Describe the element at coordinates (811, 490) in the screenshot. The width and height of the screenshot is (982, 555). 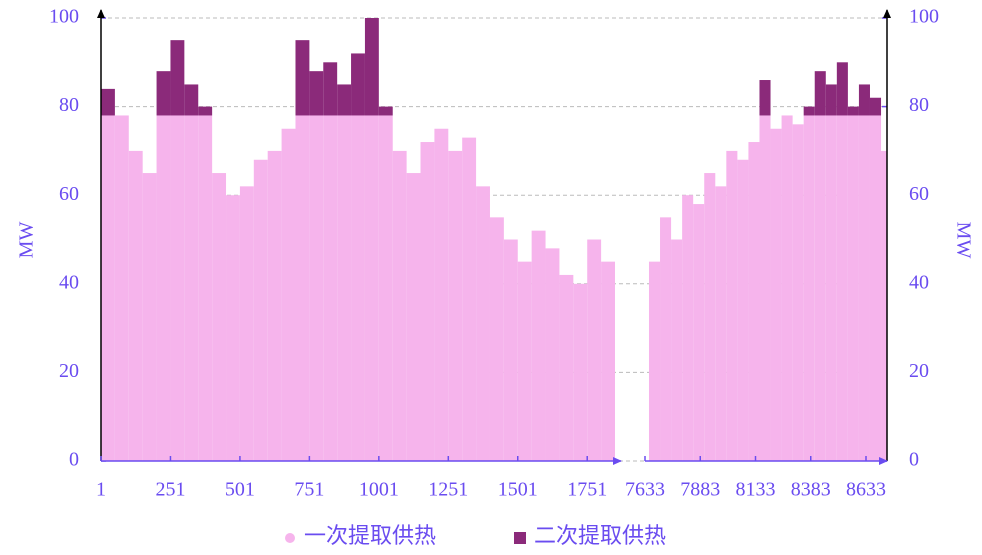
I see `x-tick-label: 8383` at that location.